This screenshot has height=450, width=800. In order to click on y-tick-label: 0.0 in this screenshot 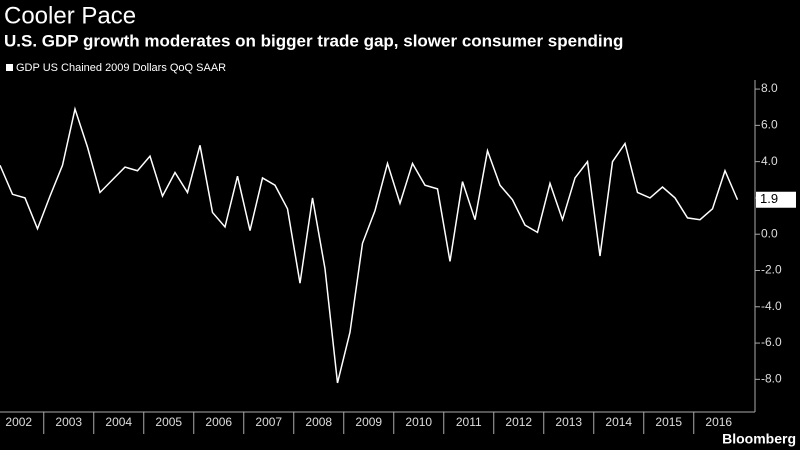, I will do `click(769, 233)`.